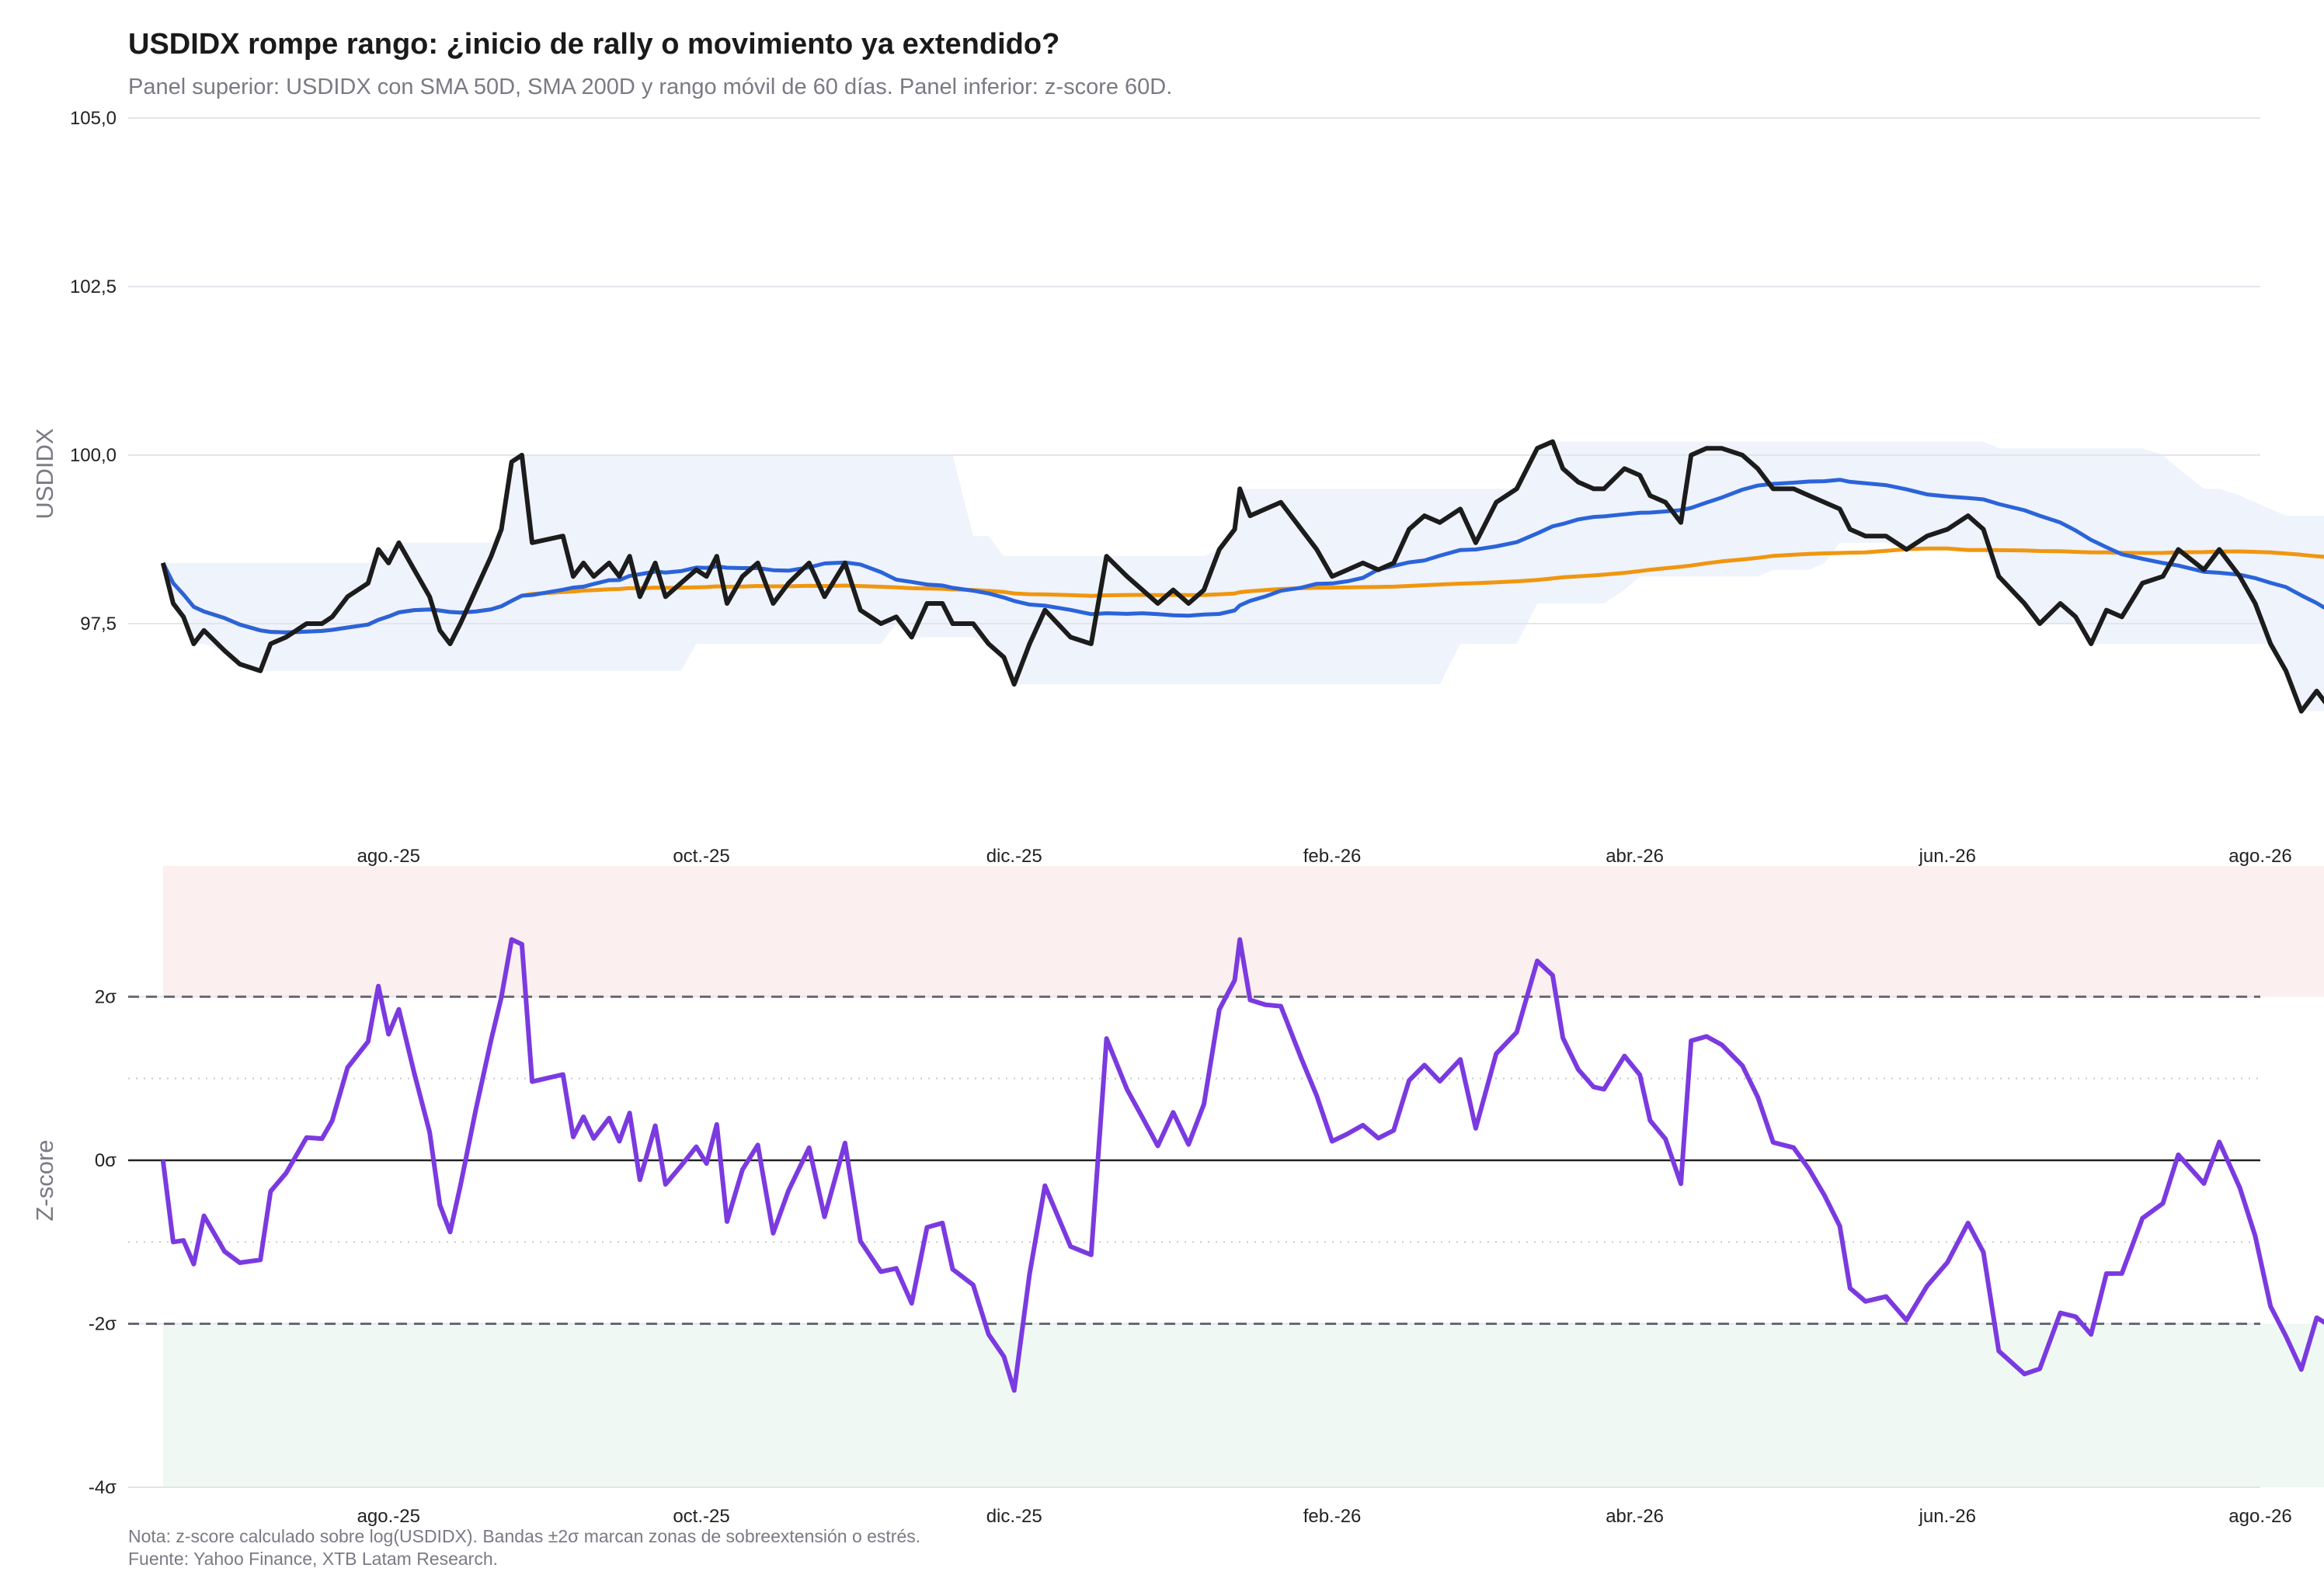 The width and height of the screenshot is (2324, 1589). Describe the element at coordinates (1243, 1405) in the screenshot. I see `stress-zone` at that location.